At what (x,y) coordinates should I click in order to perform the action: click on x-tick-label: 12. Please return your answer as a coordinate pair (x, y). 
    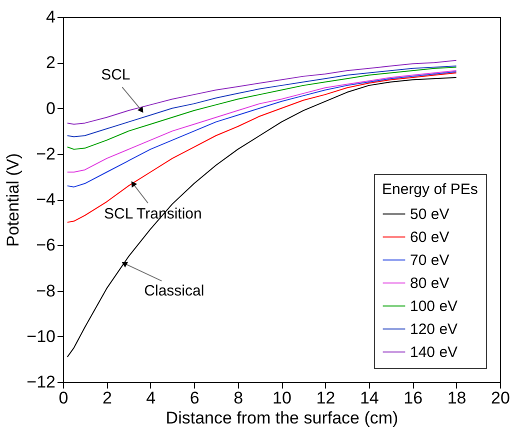
    Looking at the image, I should click on (326, 398).